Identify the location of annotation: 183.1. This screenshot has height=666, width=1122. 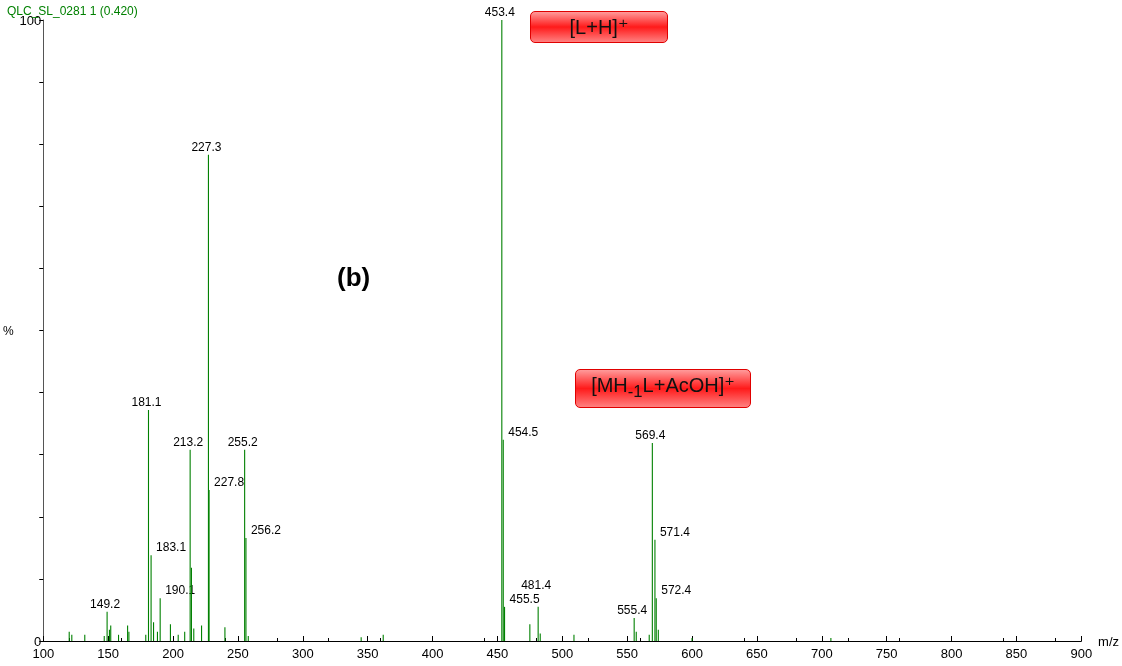
(171, 547).